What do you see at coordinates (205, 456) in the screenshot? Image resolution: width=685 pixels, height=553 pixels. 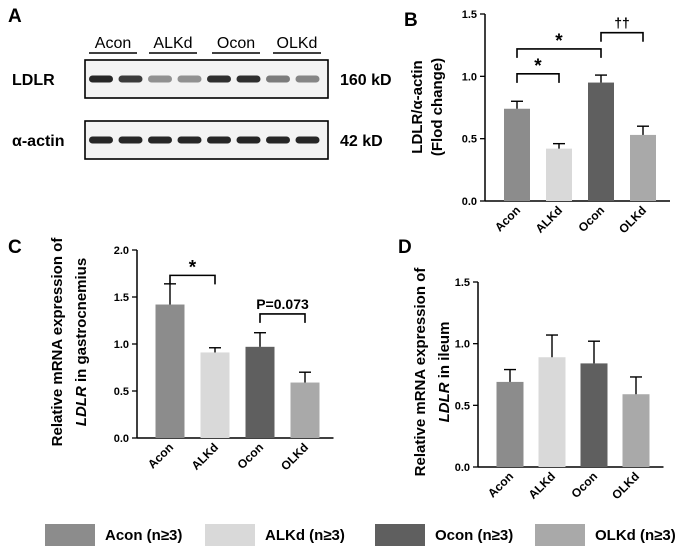 I see `x-tick-label-c-alkd: ALKd` at bounding box center [205, 456].